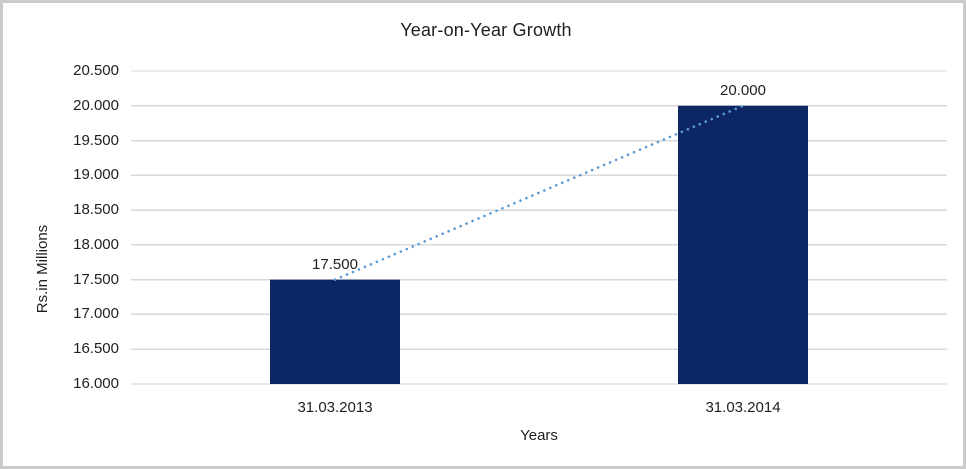  I want to click on y-tick-label: 18.000, so click(96, 244).